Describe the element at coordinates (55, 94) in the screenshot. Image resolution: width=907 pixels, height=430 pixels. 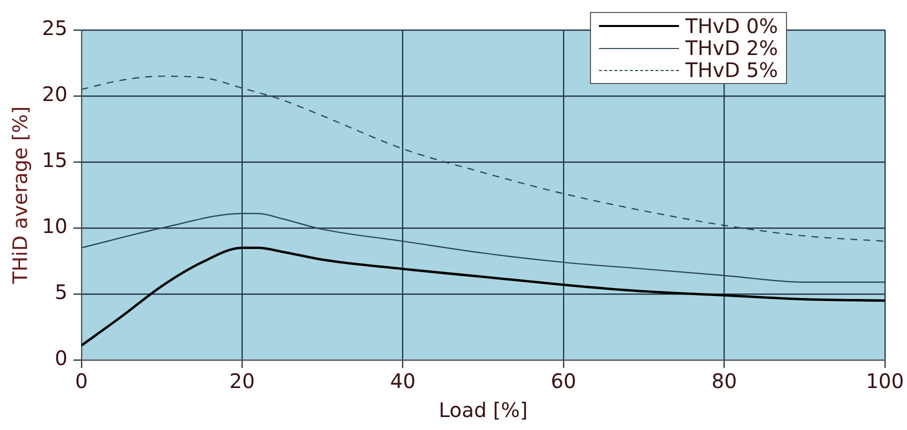
I see `y-tick-label: 20` at that location.